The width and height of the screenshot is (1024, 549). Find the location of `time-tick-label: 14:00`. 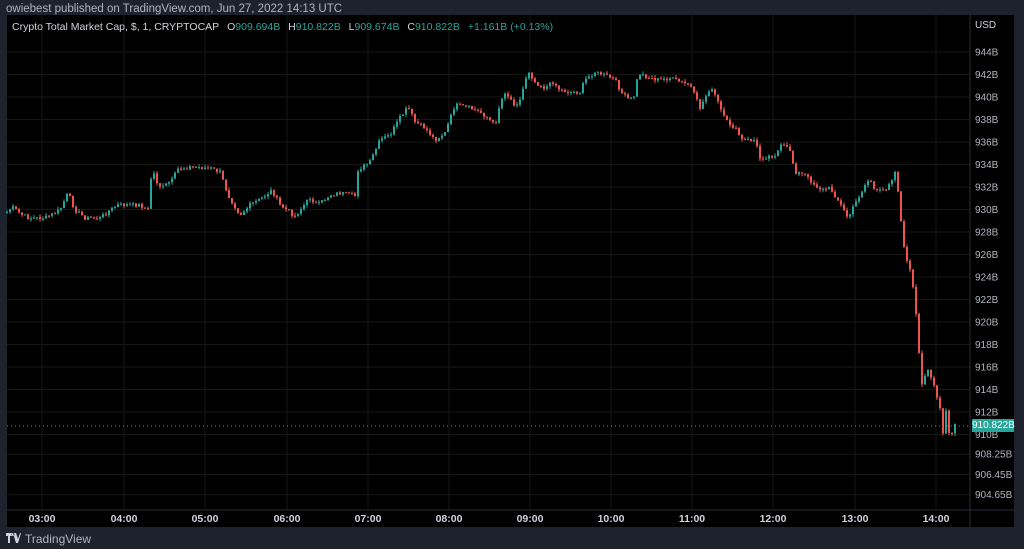

time-tick-label: 14:00 is located at coordinates (936, 519).